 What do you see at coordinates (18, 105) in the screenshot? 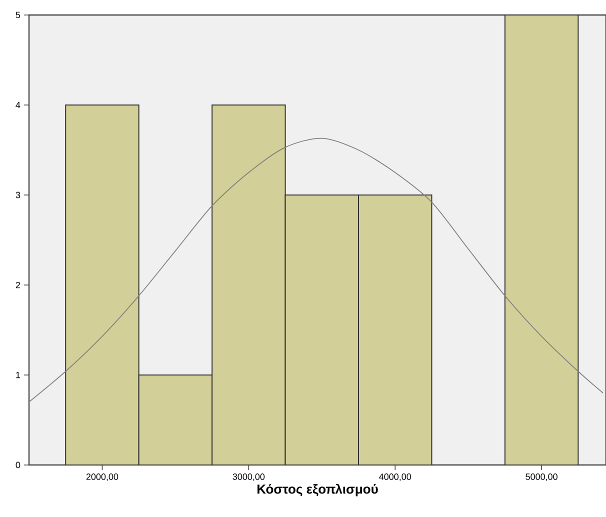
I see `y-tick-label: 4` at bounding box center [18, 105].